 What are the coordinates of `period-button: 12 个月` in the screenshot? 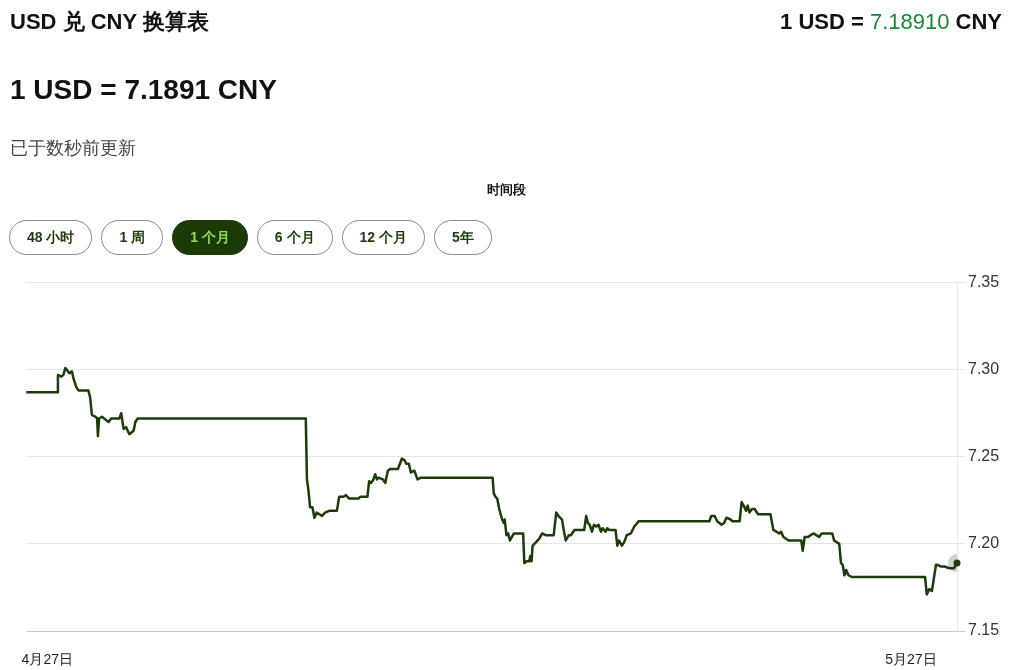 It's located at (383, 237).